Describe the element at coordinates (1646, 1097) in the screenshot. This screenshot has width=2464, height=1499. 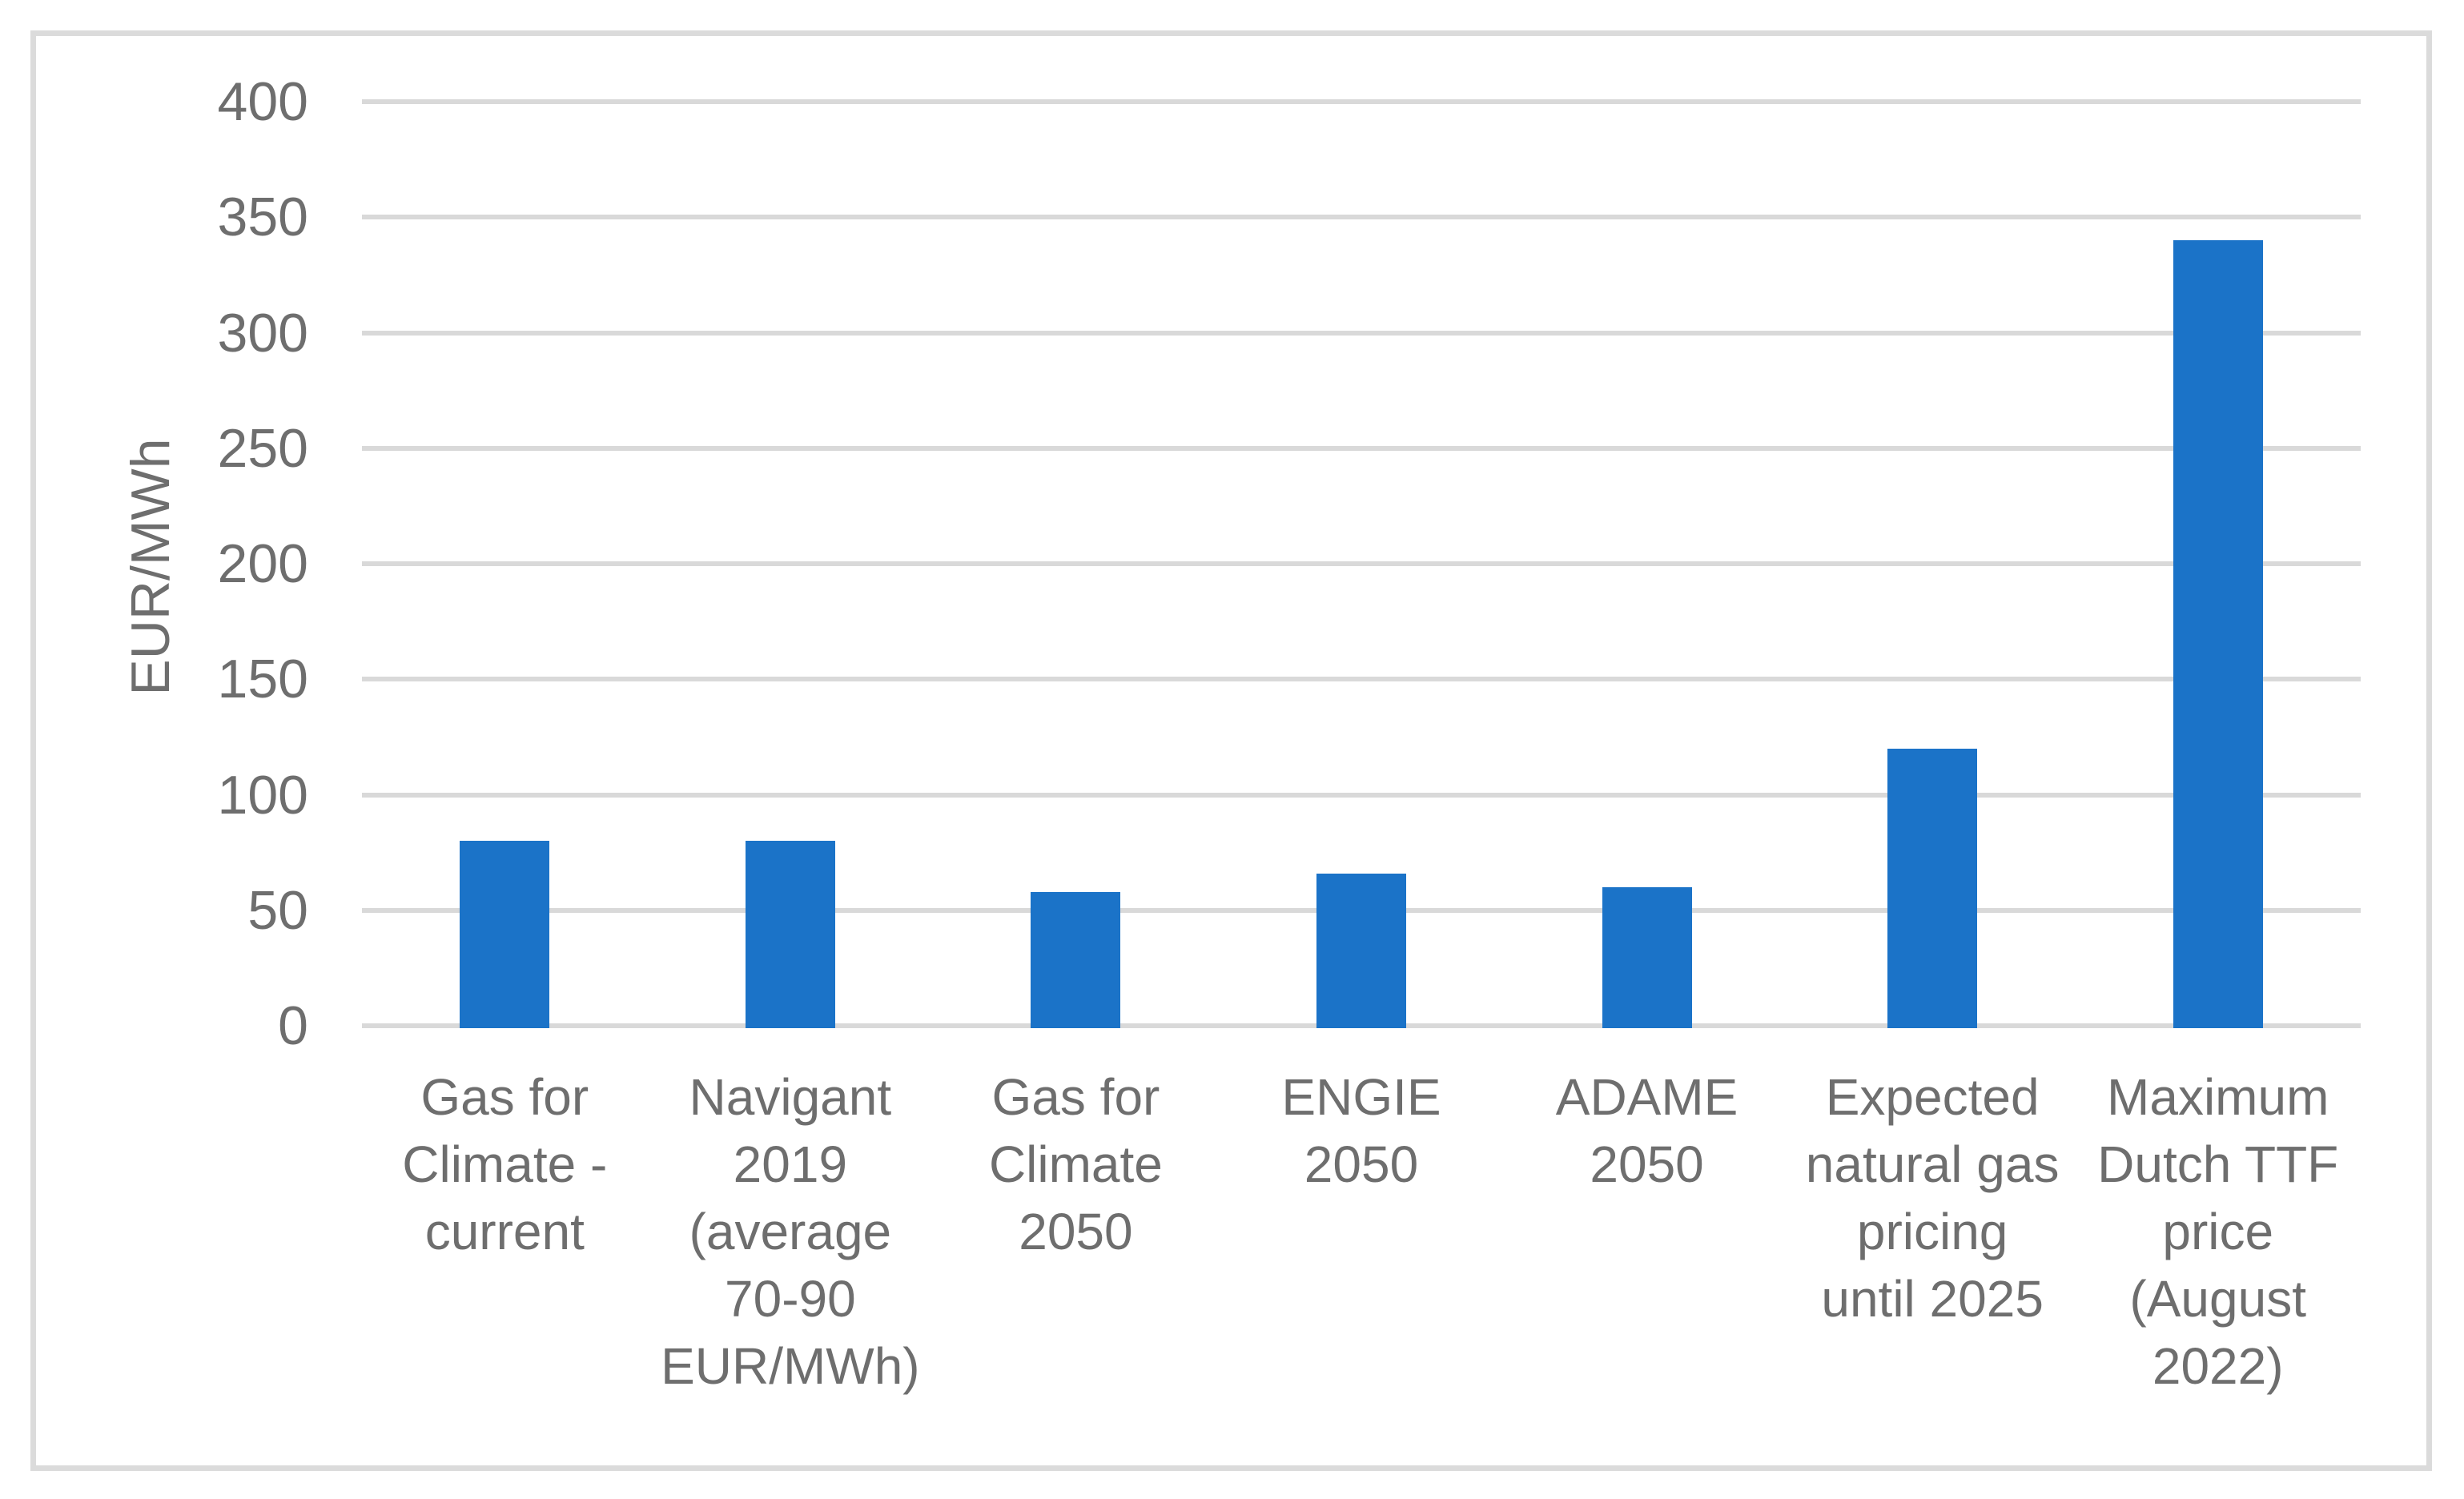
I see `category-label-line: ADAME` at that location.